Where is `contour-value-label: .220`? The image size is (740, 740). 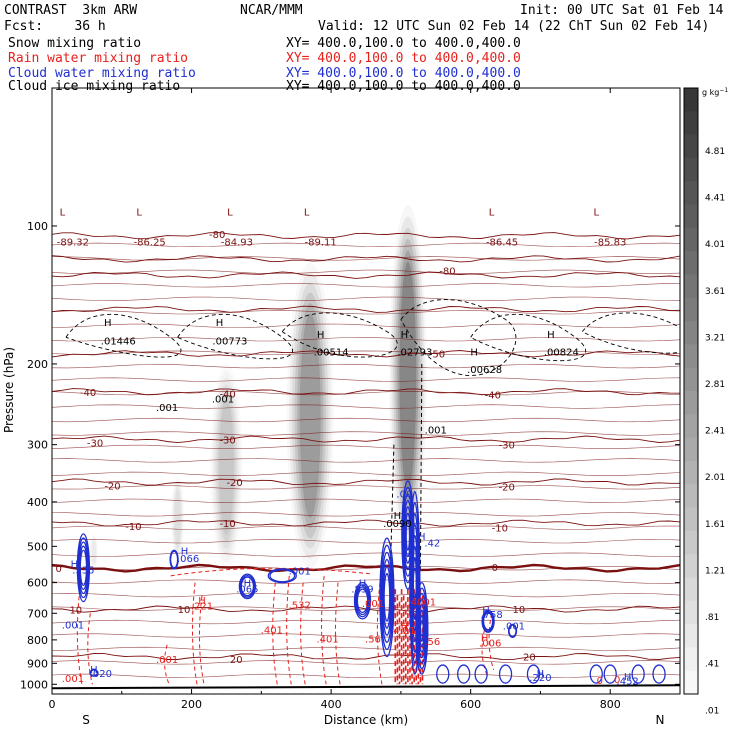
contour-value-label: .220 is located at coordinates (540, 678).